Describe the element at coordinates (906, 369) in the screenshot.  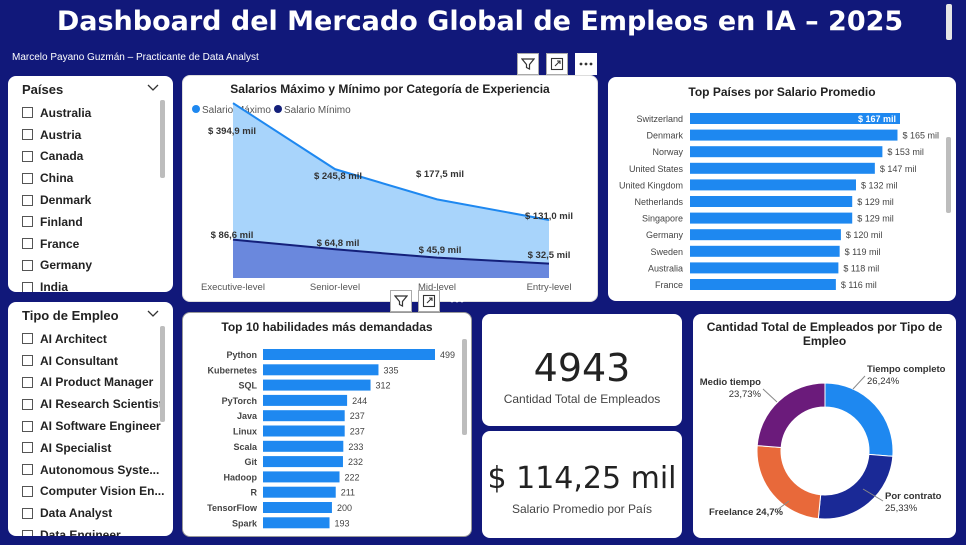
I see `donut-label: Tiempo completo` at that location.